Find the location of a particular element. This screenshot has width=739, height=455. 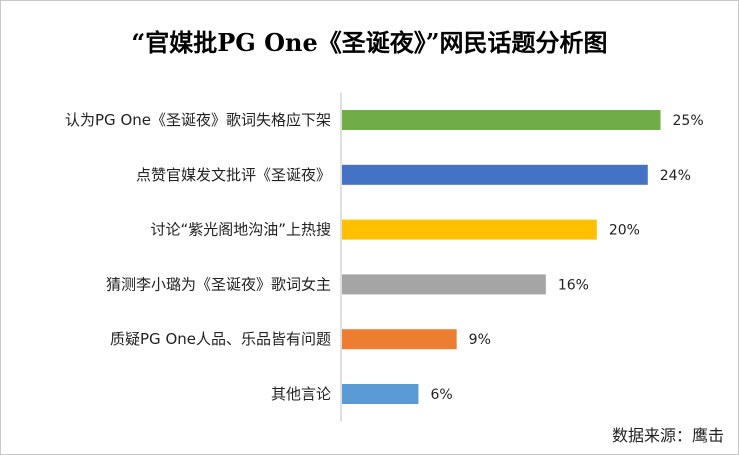

data-label: 6% is located at coordinates (441, 395).